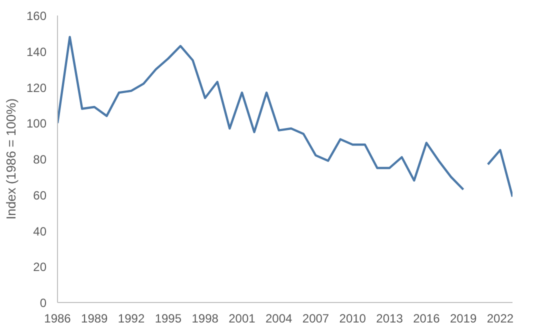 The width and height of the screenshot is (537, 325). Describe the element at coordinates (58, 318) in the screenshot. I see `x-tick-label: 1986` at that location.